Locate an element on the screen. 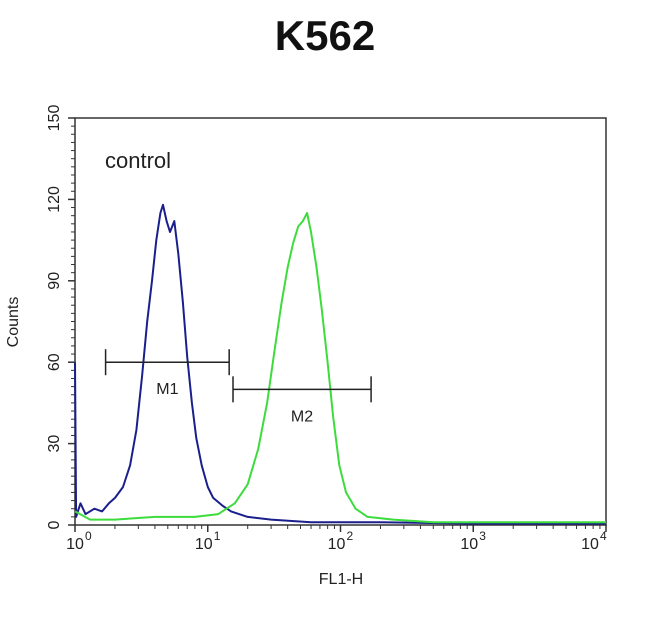 The height and width of the screenshot is (622, 650). y-tick-label: 30 is located at coordinates (54, 444).